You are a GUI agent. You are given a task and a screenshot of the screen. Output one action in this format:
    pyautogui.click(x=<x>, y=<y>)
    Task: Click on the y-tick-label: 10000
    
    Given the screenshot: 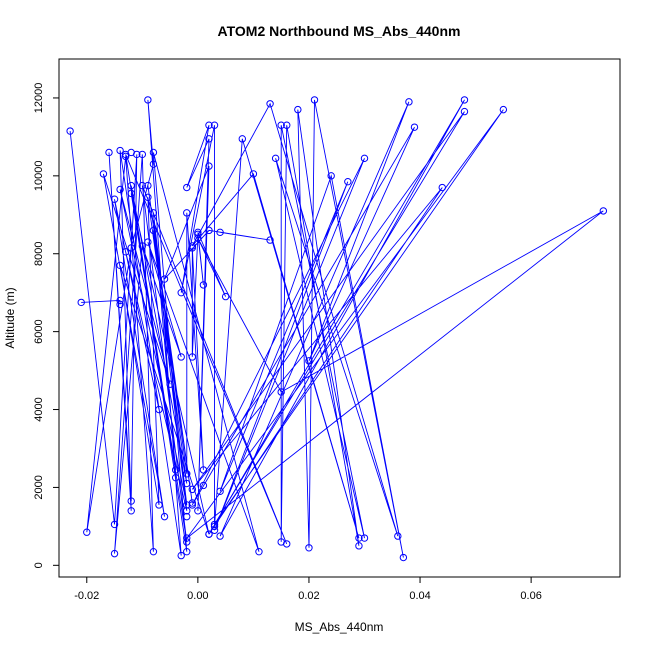 What is the action you would take?
    pyautogui.click(x=39, y=176)
    